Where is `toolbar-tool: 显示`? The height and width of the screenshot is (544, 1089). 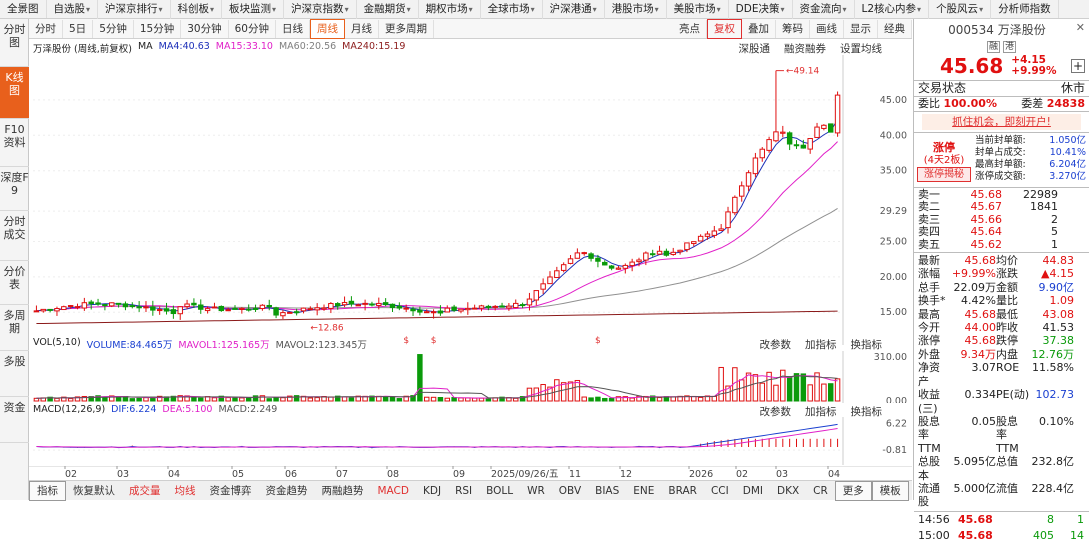
toolbar-tool: 显示 is located at coordinates (861, 28).